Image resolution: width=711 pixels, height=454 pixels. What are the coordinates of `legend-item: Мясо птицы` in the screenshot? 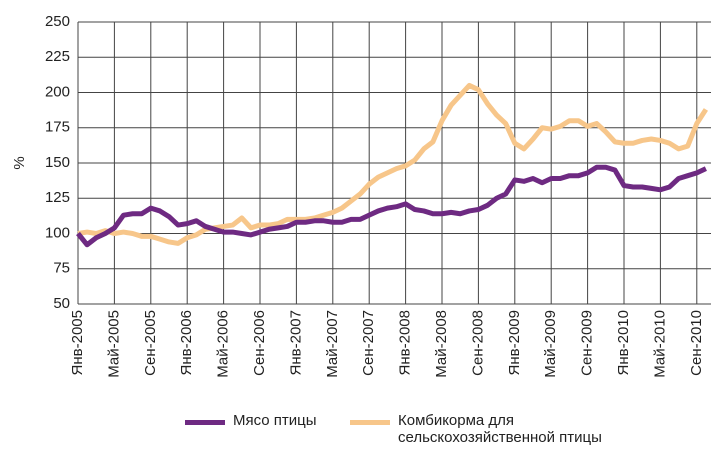 It's located at (260, 420).